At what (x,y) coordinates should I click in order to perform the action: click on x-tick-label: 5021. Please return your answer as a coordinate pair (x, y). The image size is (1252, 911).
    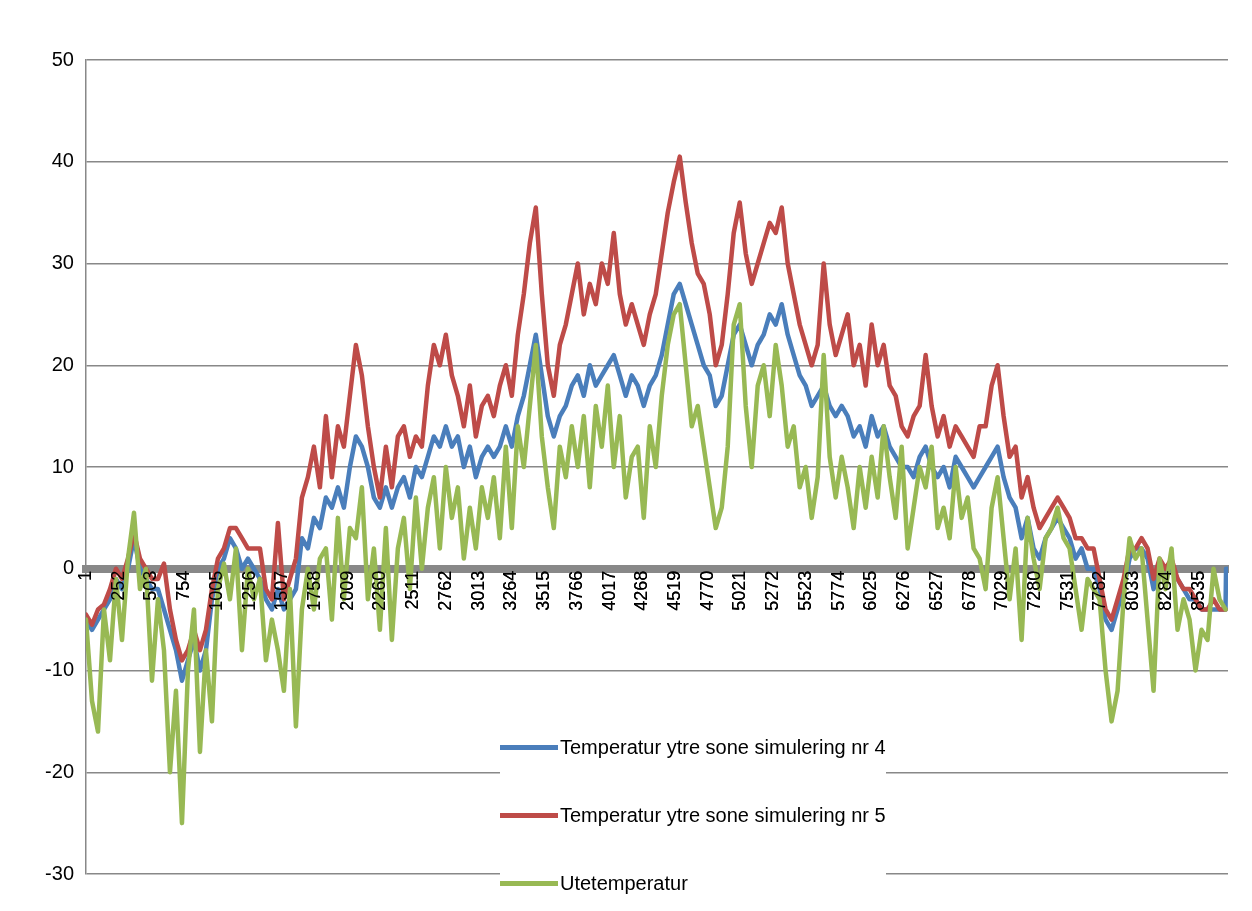
    Looking at the image, I should click on (739, 590).